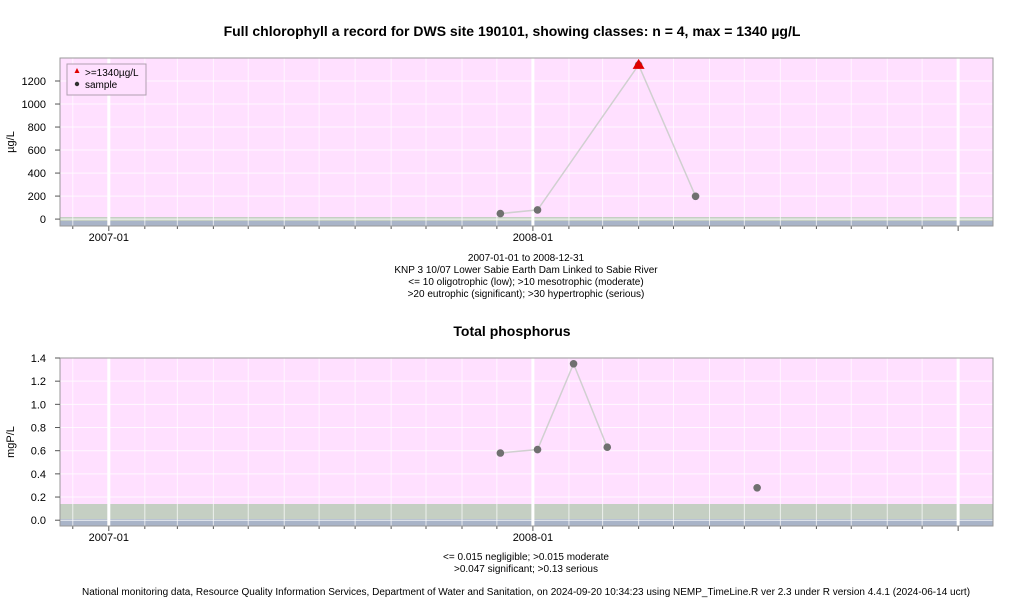 The image size is (1024, 600). What do you see at coordinates (38, 359) in the screenshot?
I see `y-tick-label: 1.4` at bounding box center [38, 359].